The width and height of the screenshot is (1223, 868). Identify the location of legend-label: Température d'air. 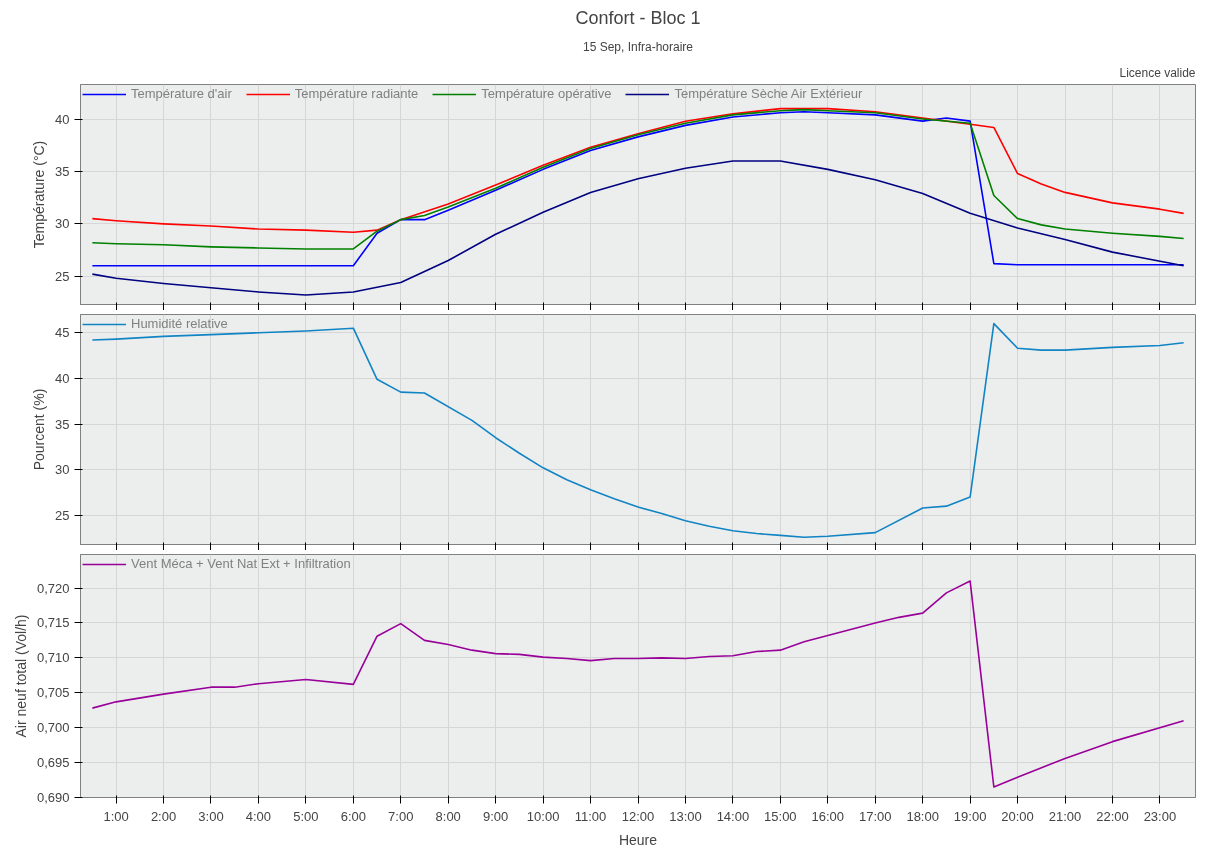
(181, 93).